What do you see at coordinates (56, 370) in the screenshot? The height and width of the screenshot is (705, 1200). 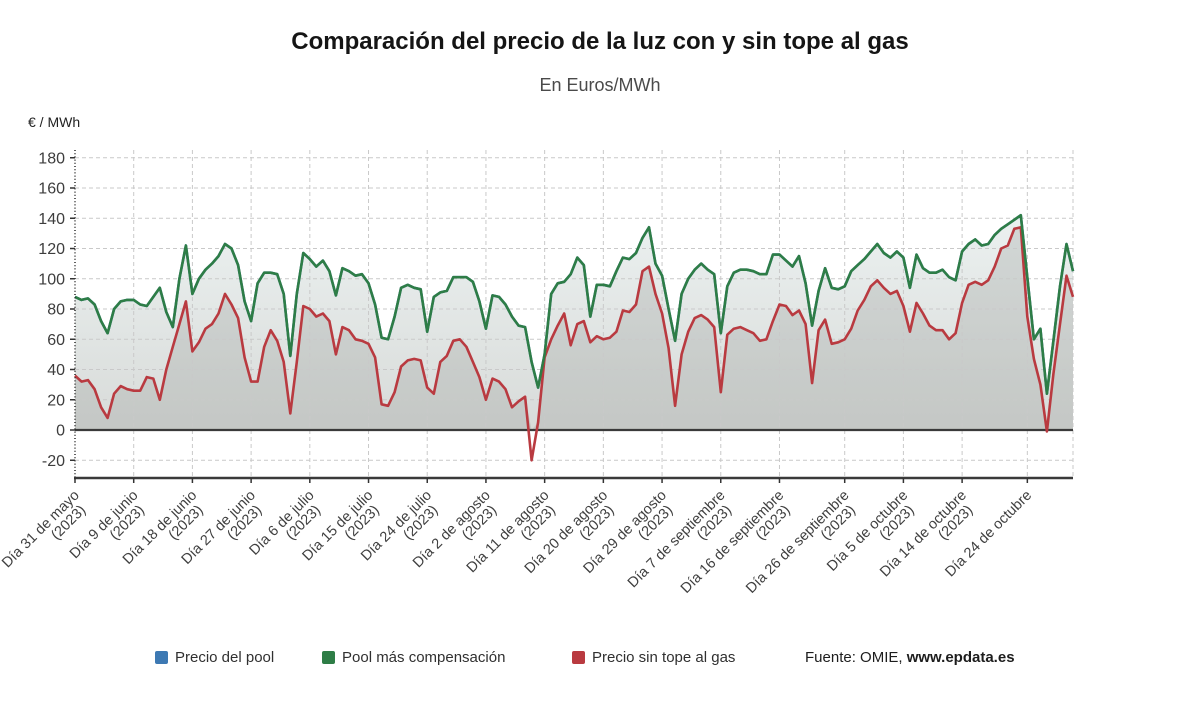 I see `svg-text: 40` at bounding box center [56, 370].